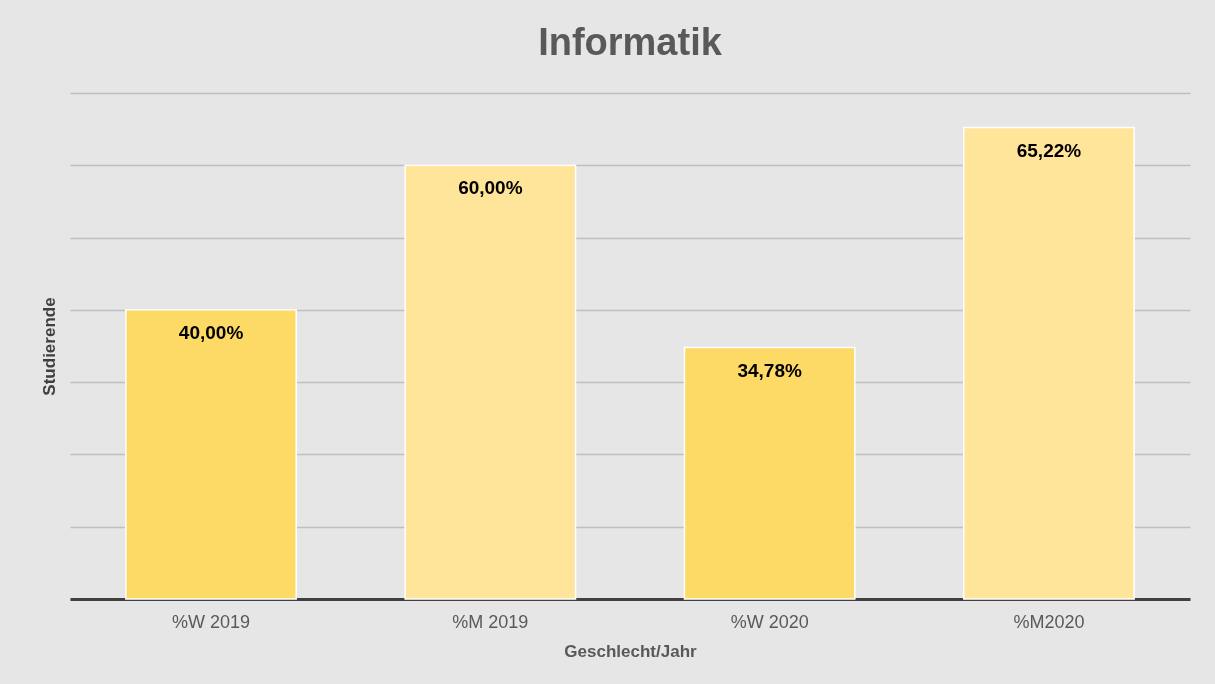 This screenshot has height=684, width=1215. What do you see at coordinates (769, 370) in the screenshot?
I see `data-label: 34,78%` at bounding box center [769, 370].